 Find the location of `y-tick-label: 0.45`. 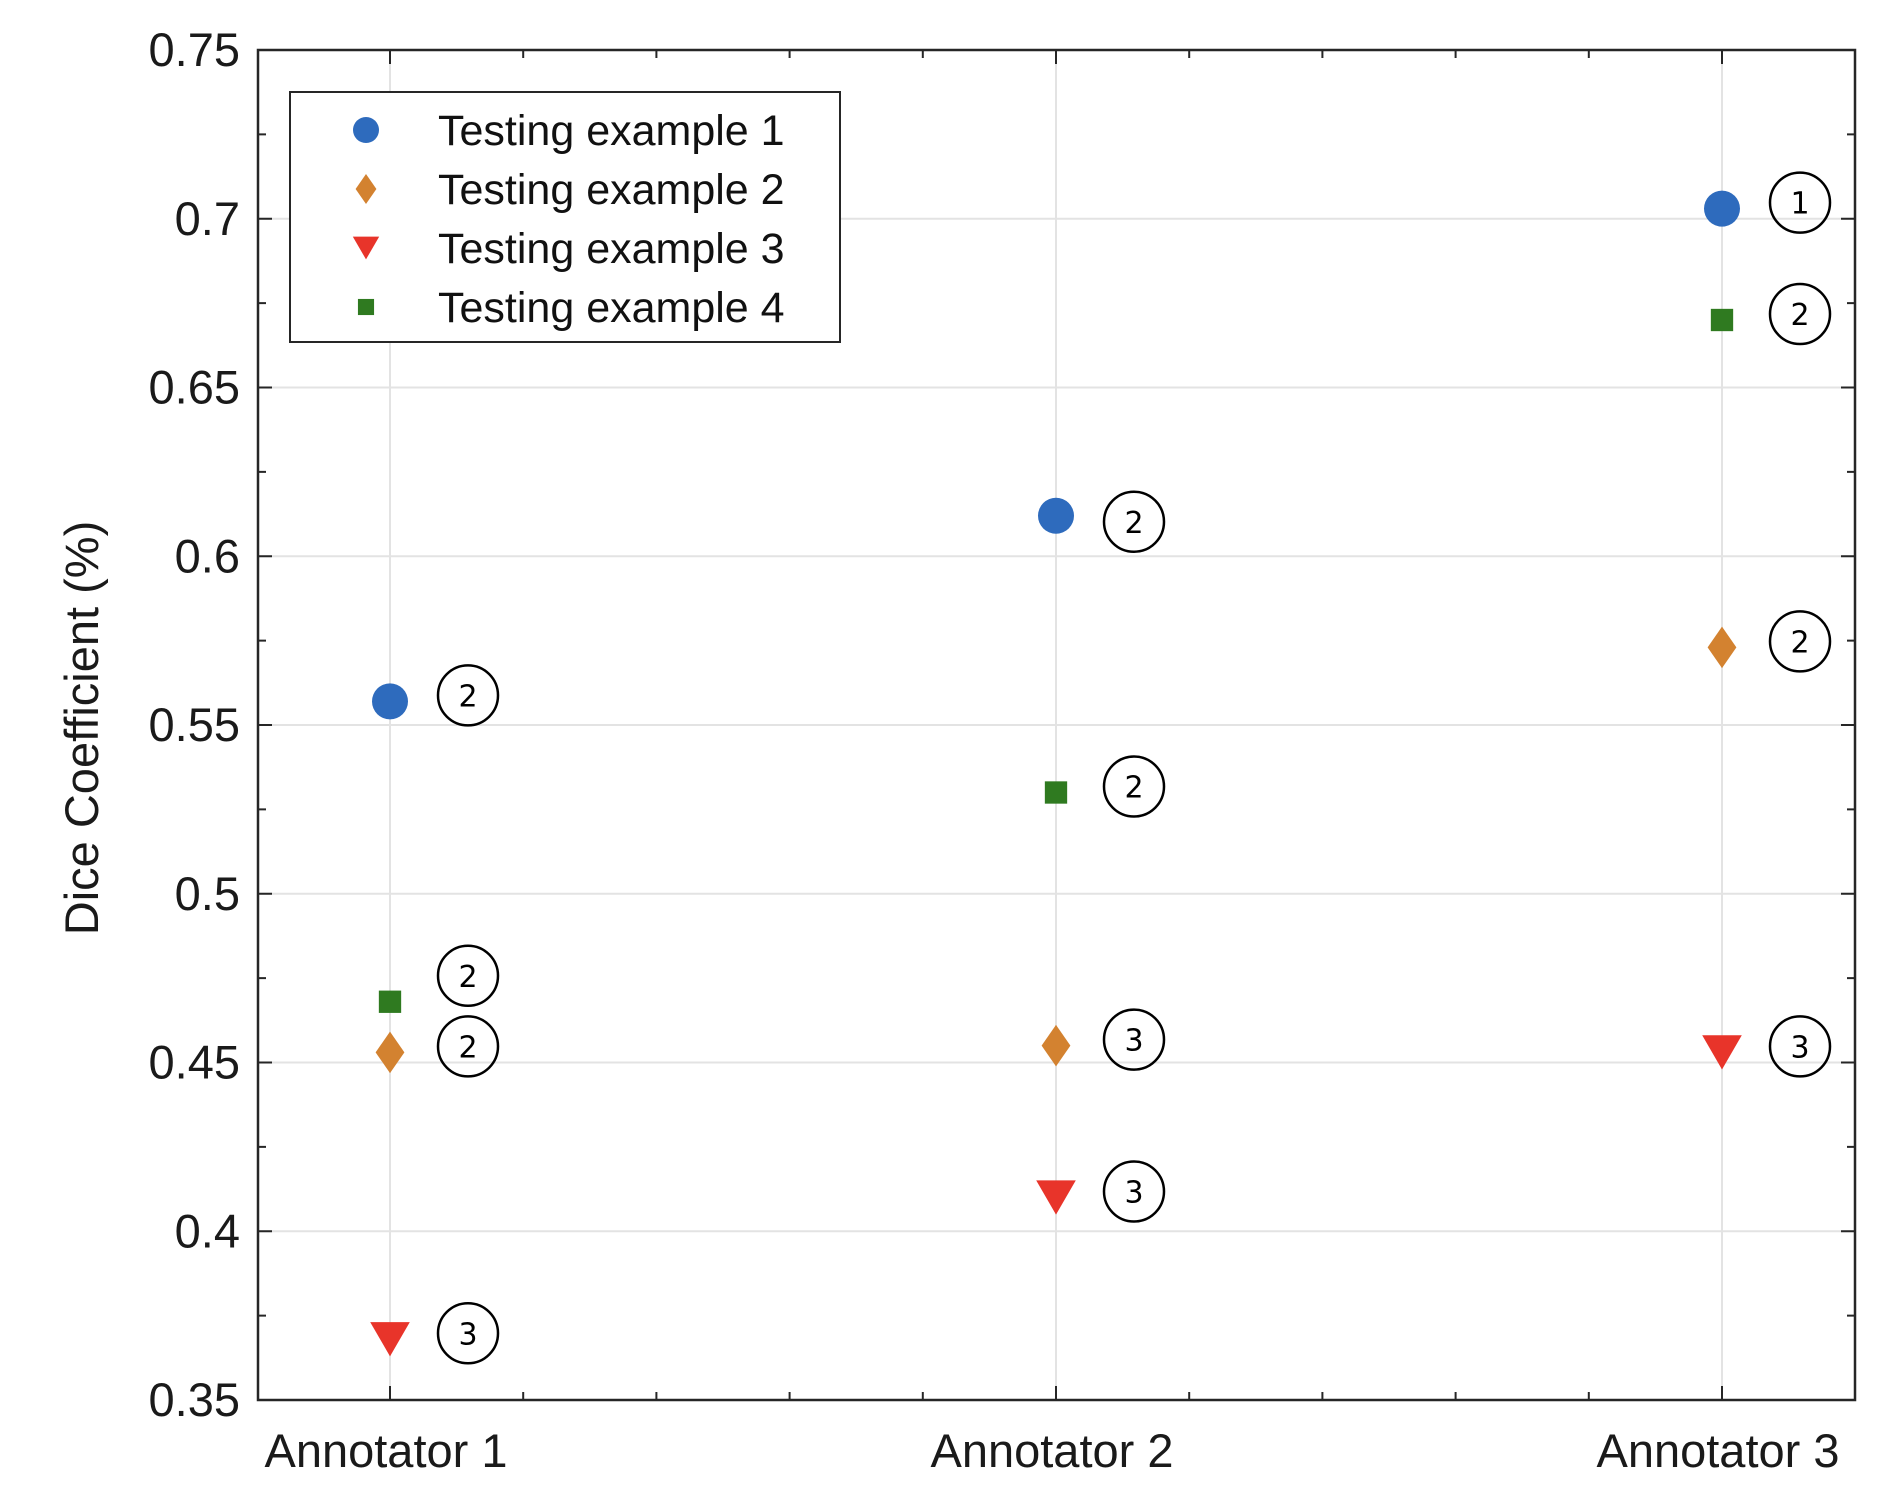

y-tick-label: 0.45 is located at coordinates (194, 1062).